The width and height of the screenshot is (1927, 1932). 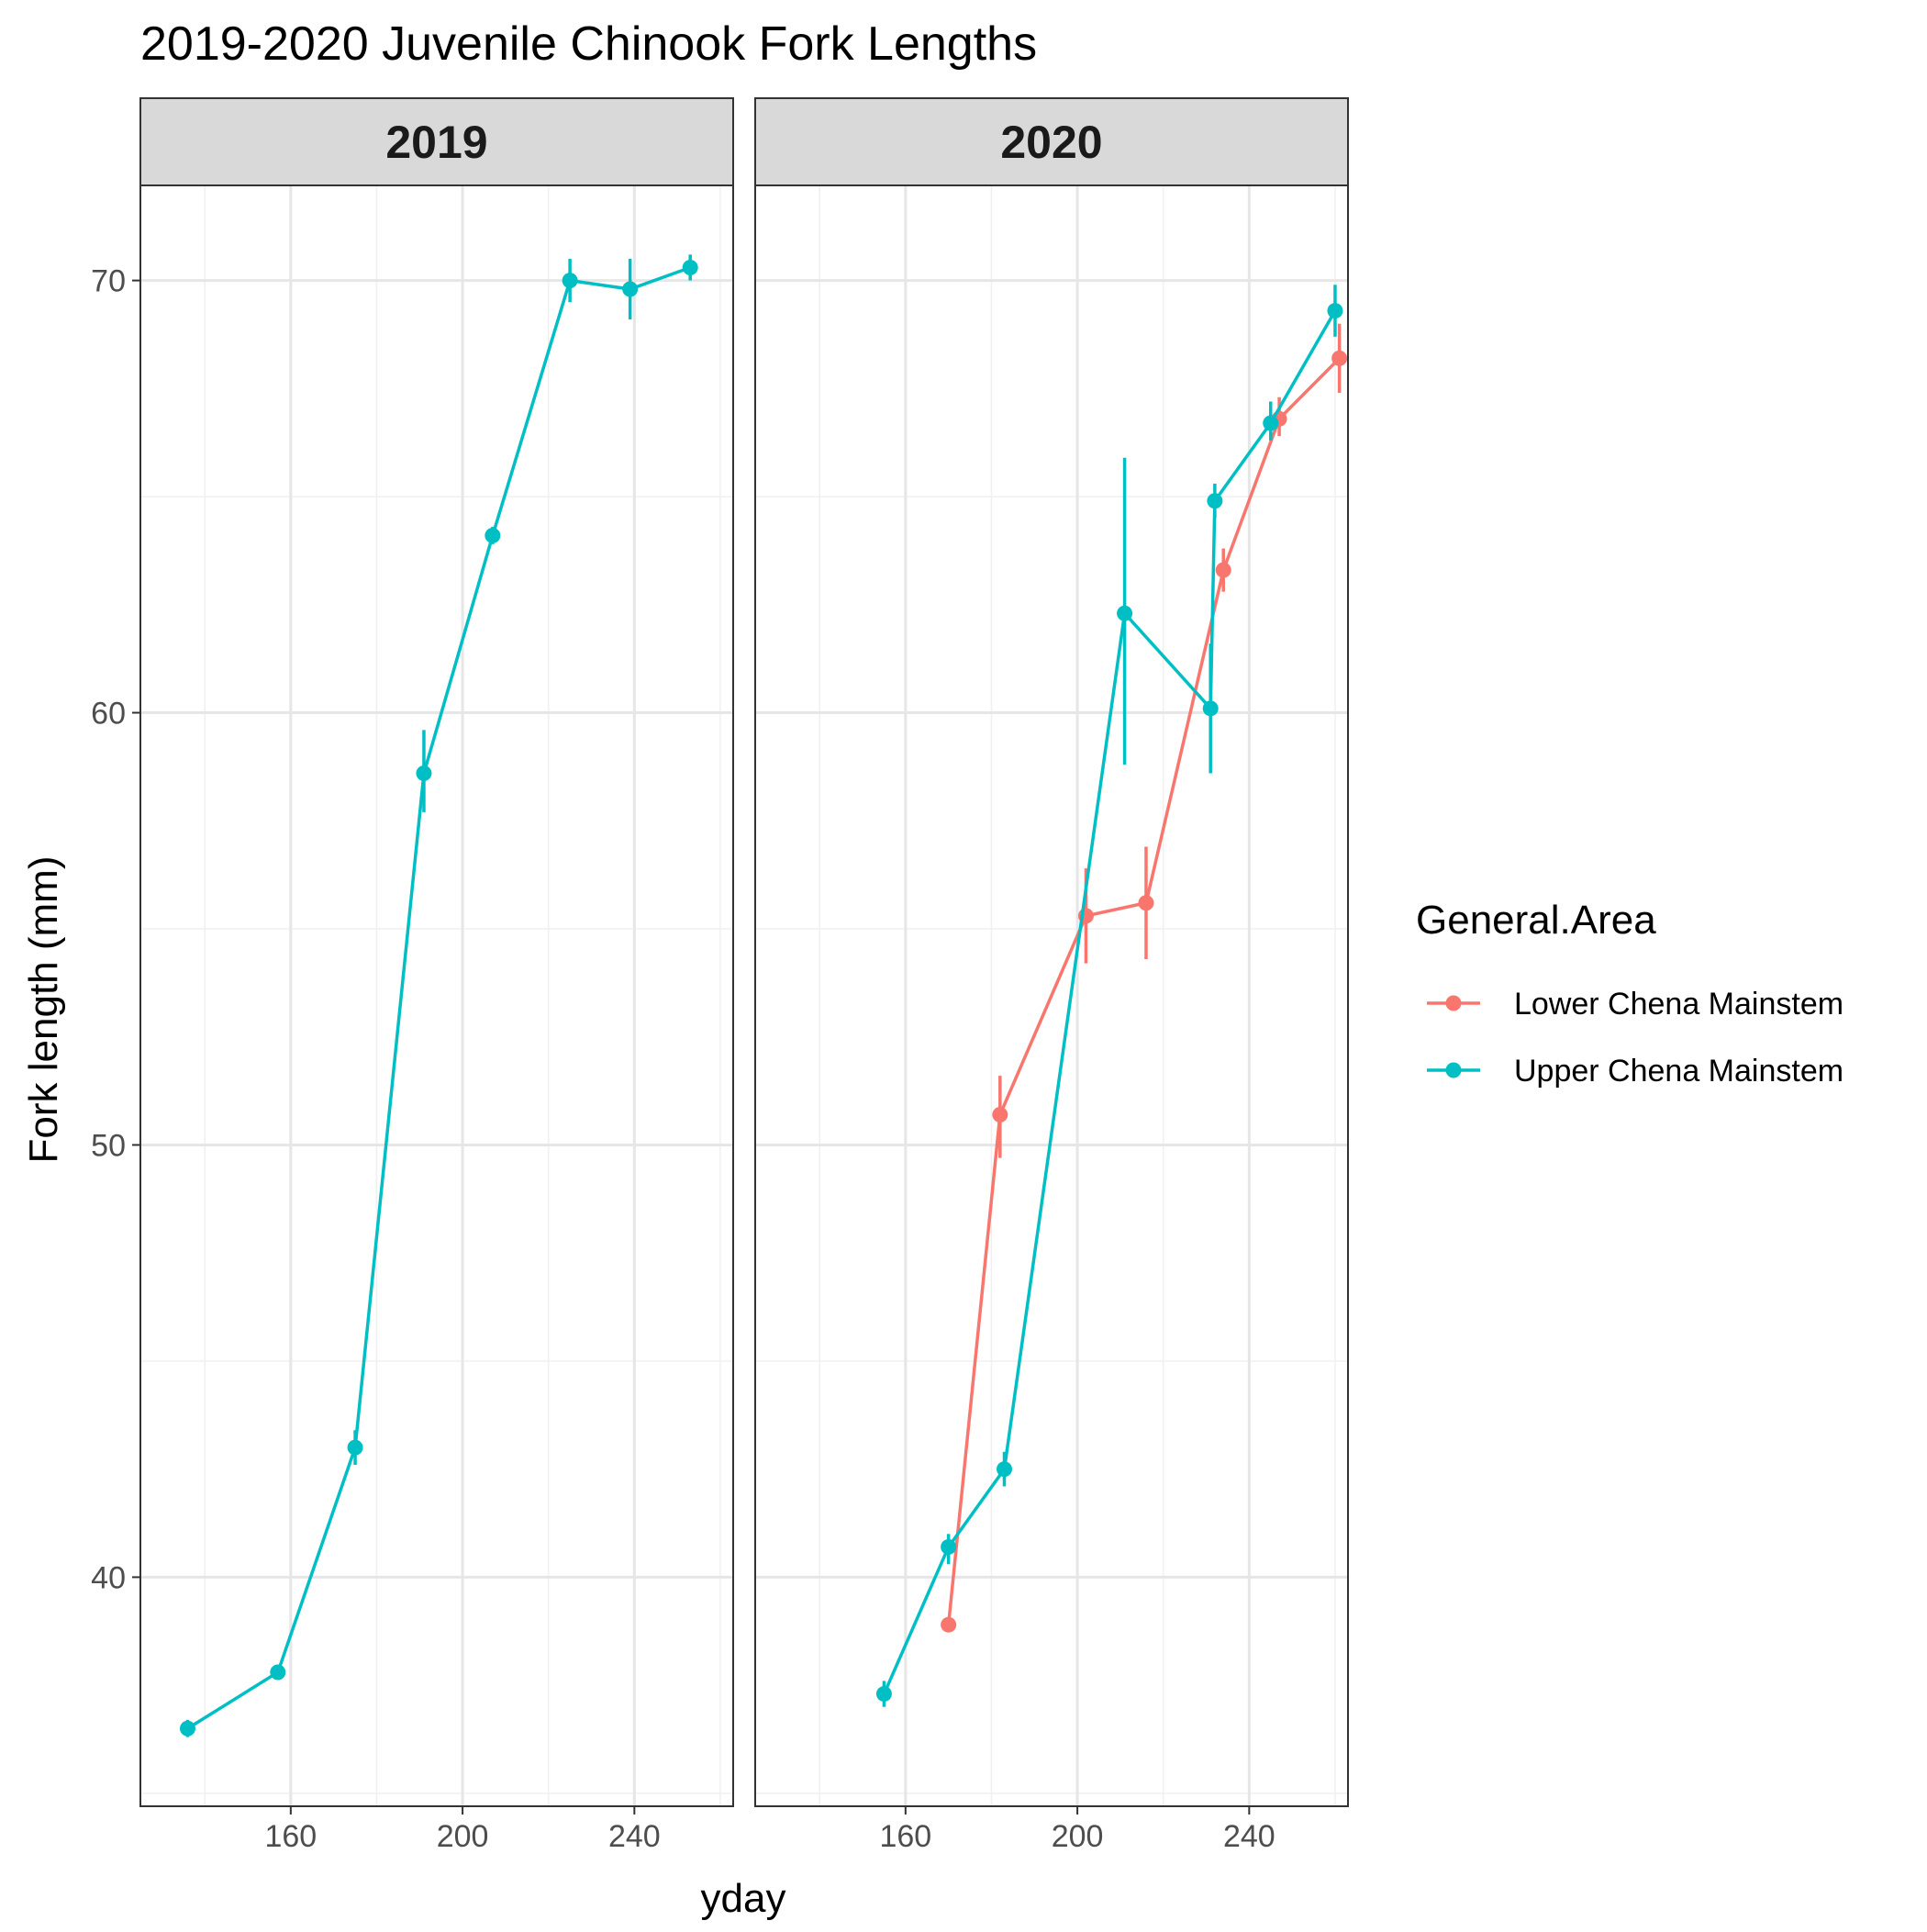 What do you see at coordinates (108, 281) in the screenshot?
I see `y-tick-label: 70` at bounding box center [108, 281].